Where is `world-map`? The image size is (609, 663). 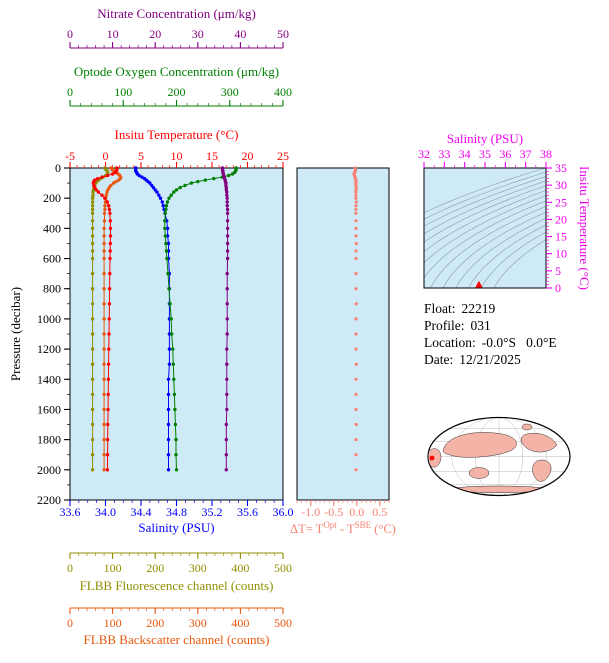
world-map is located at coordinates (499, 456).